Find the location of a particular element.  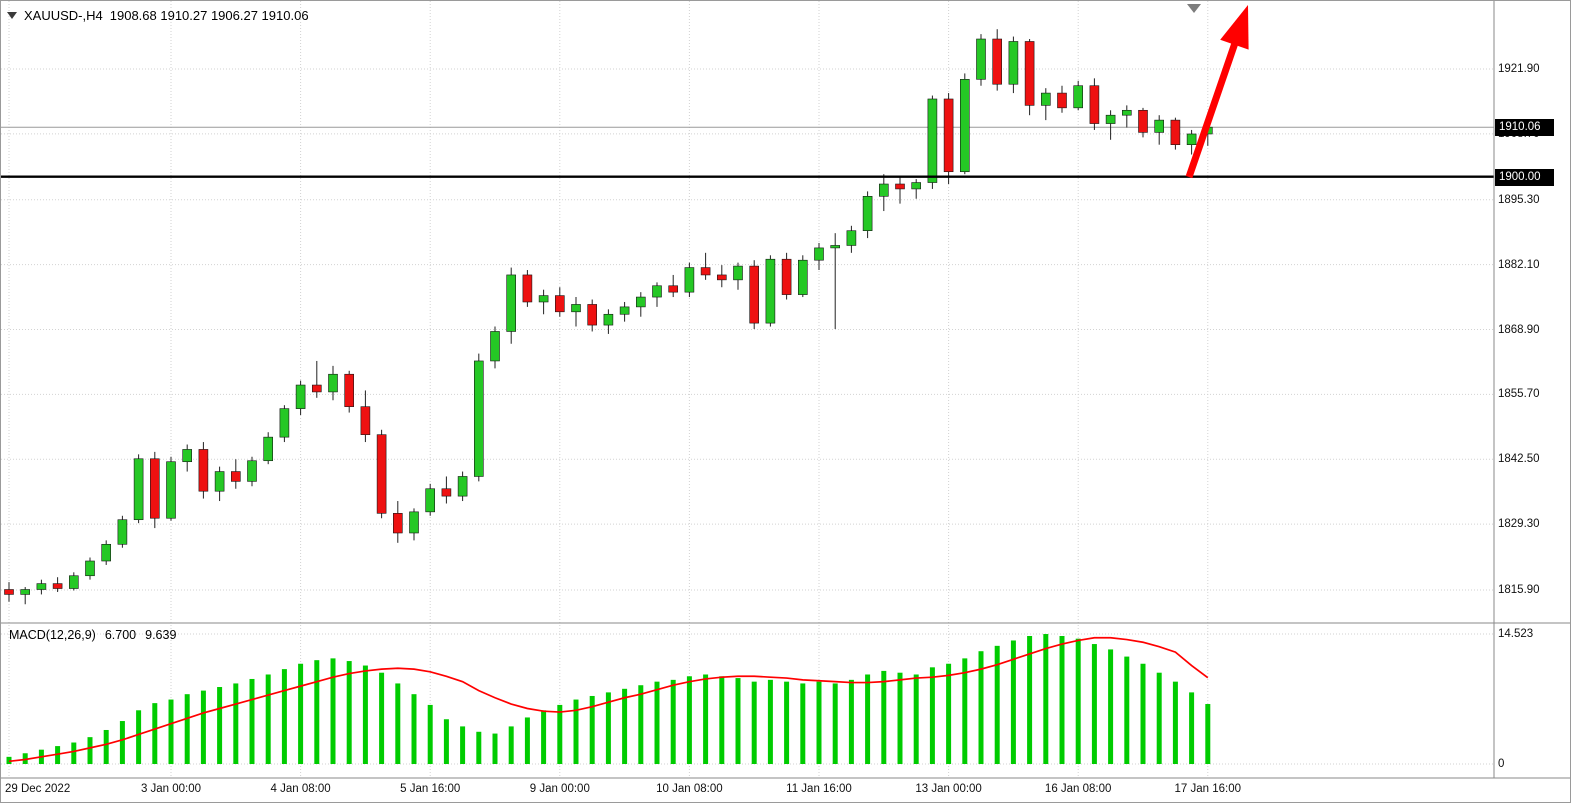

time-axis-label: 13 Jan 00:00 is located at coordinates (948, 789).